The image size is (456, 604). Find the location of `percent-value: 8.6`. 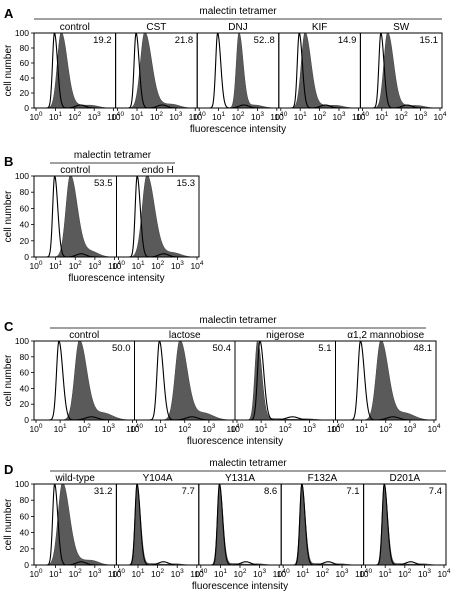

percent-value: 8.6 is located at coordinates (270, 491).